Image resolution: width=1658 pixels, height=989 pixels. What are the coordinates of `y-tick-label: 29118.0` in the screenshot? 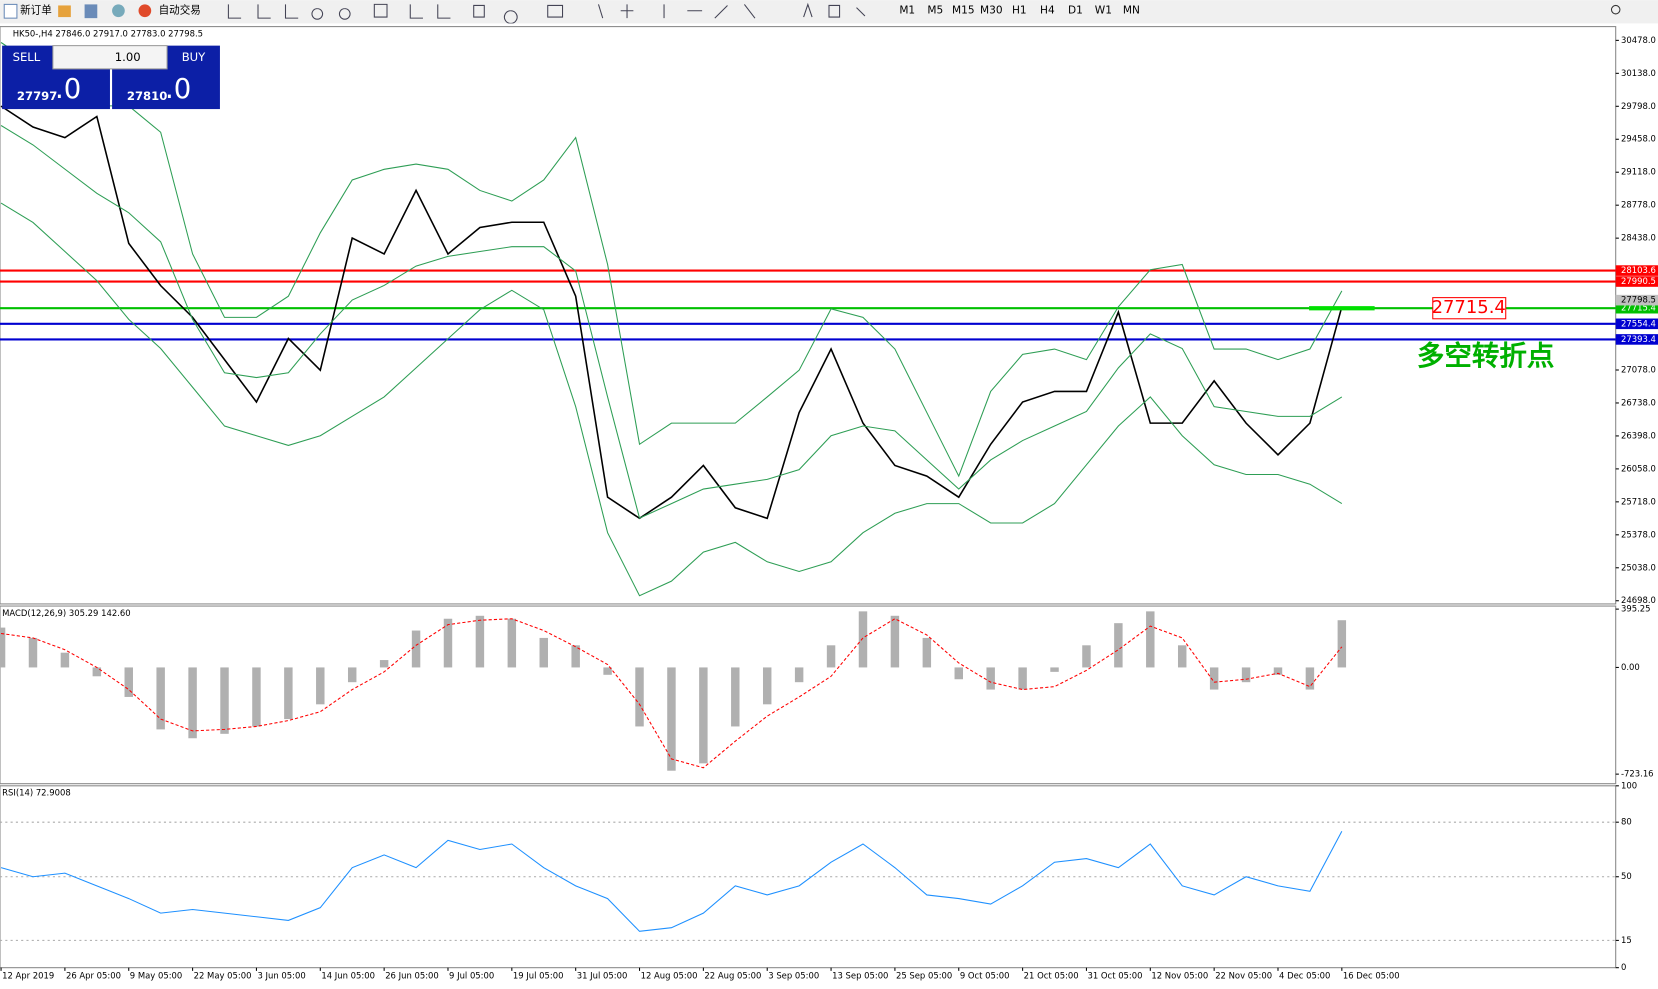 It's located at (1638, 172).